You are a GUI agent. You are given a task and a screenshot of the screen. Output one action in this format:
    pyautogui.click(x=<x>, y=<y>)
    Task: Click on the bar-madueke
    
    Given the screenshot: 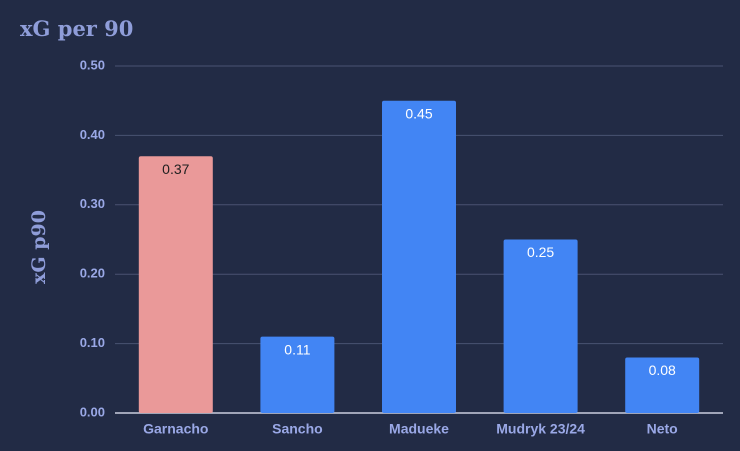 What is the action you would take?
    pyautogui.click(x=419, y=256)
    